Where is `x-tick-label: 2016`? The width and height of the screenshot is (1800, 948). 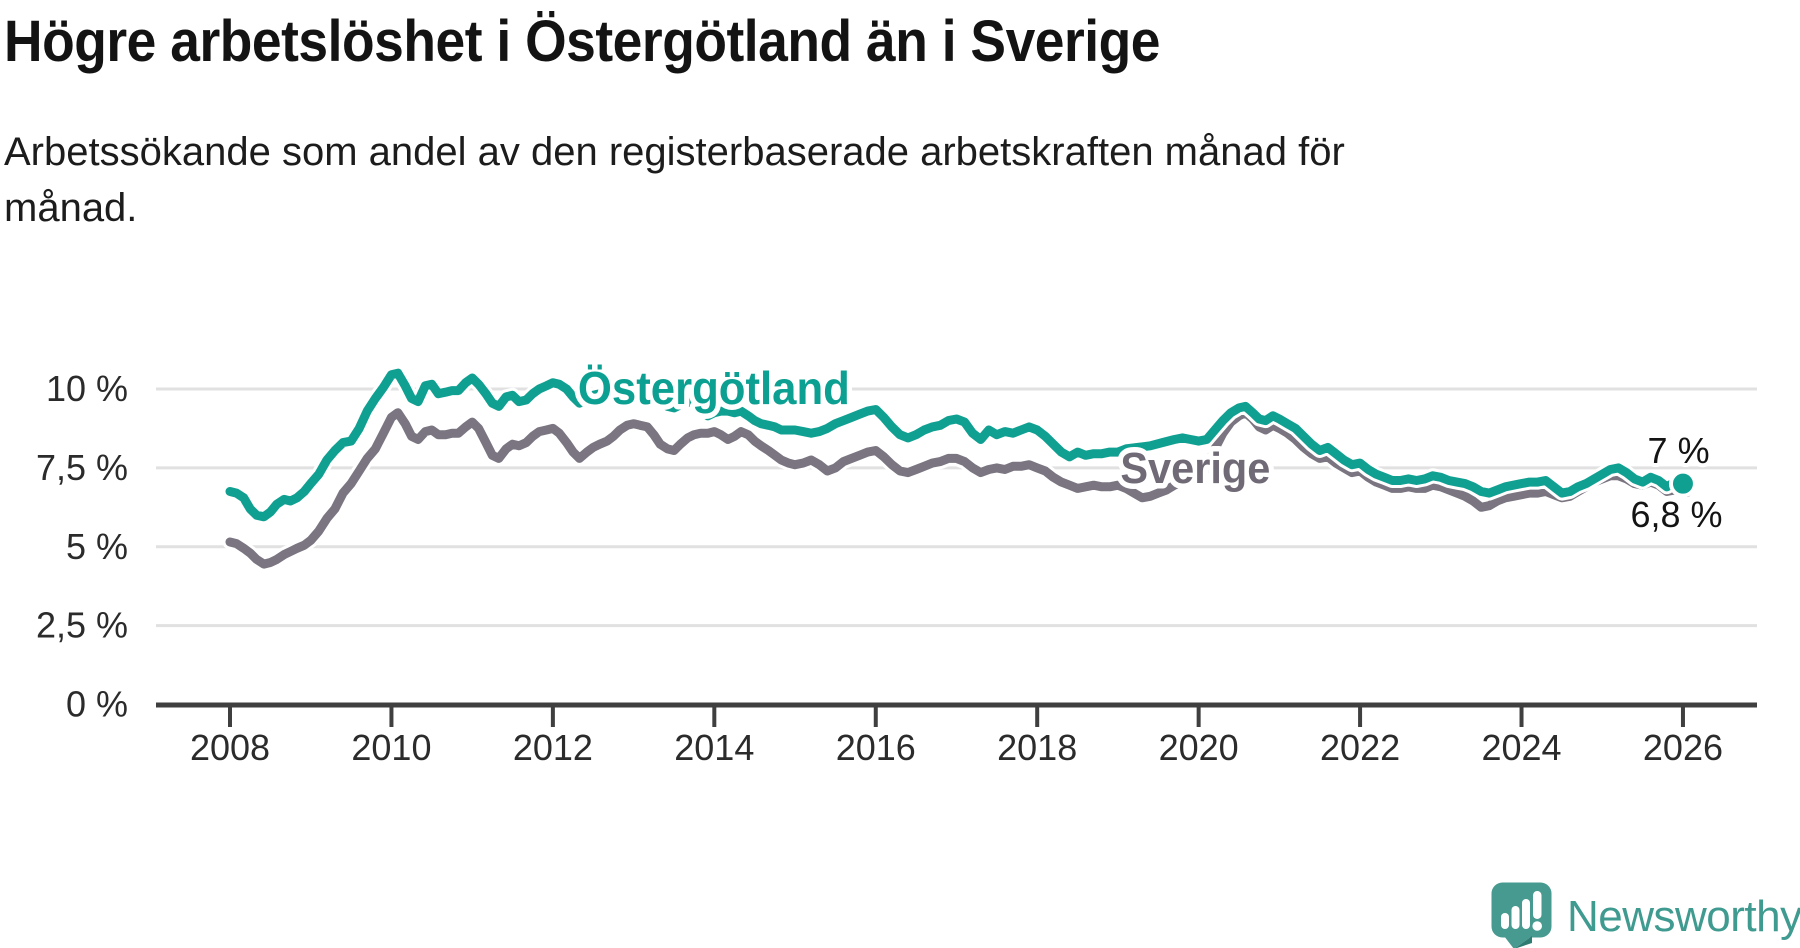
x-tick-label: 2016 is located at coordinates (876, 747).